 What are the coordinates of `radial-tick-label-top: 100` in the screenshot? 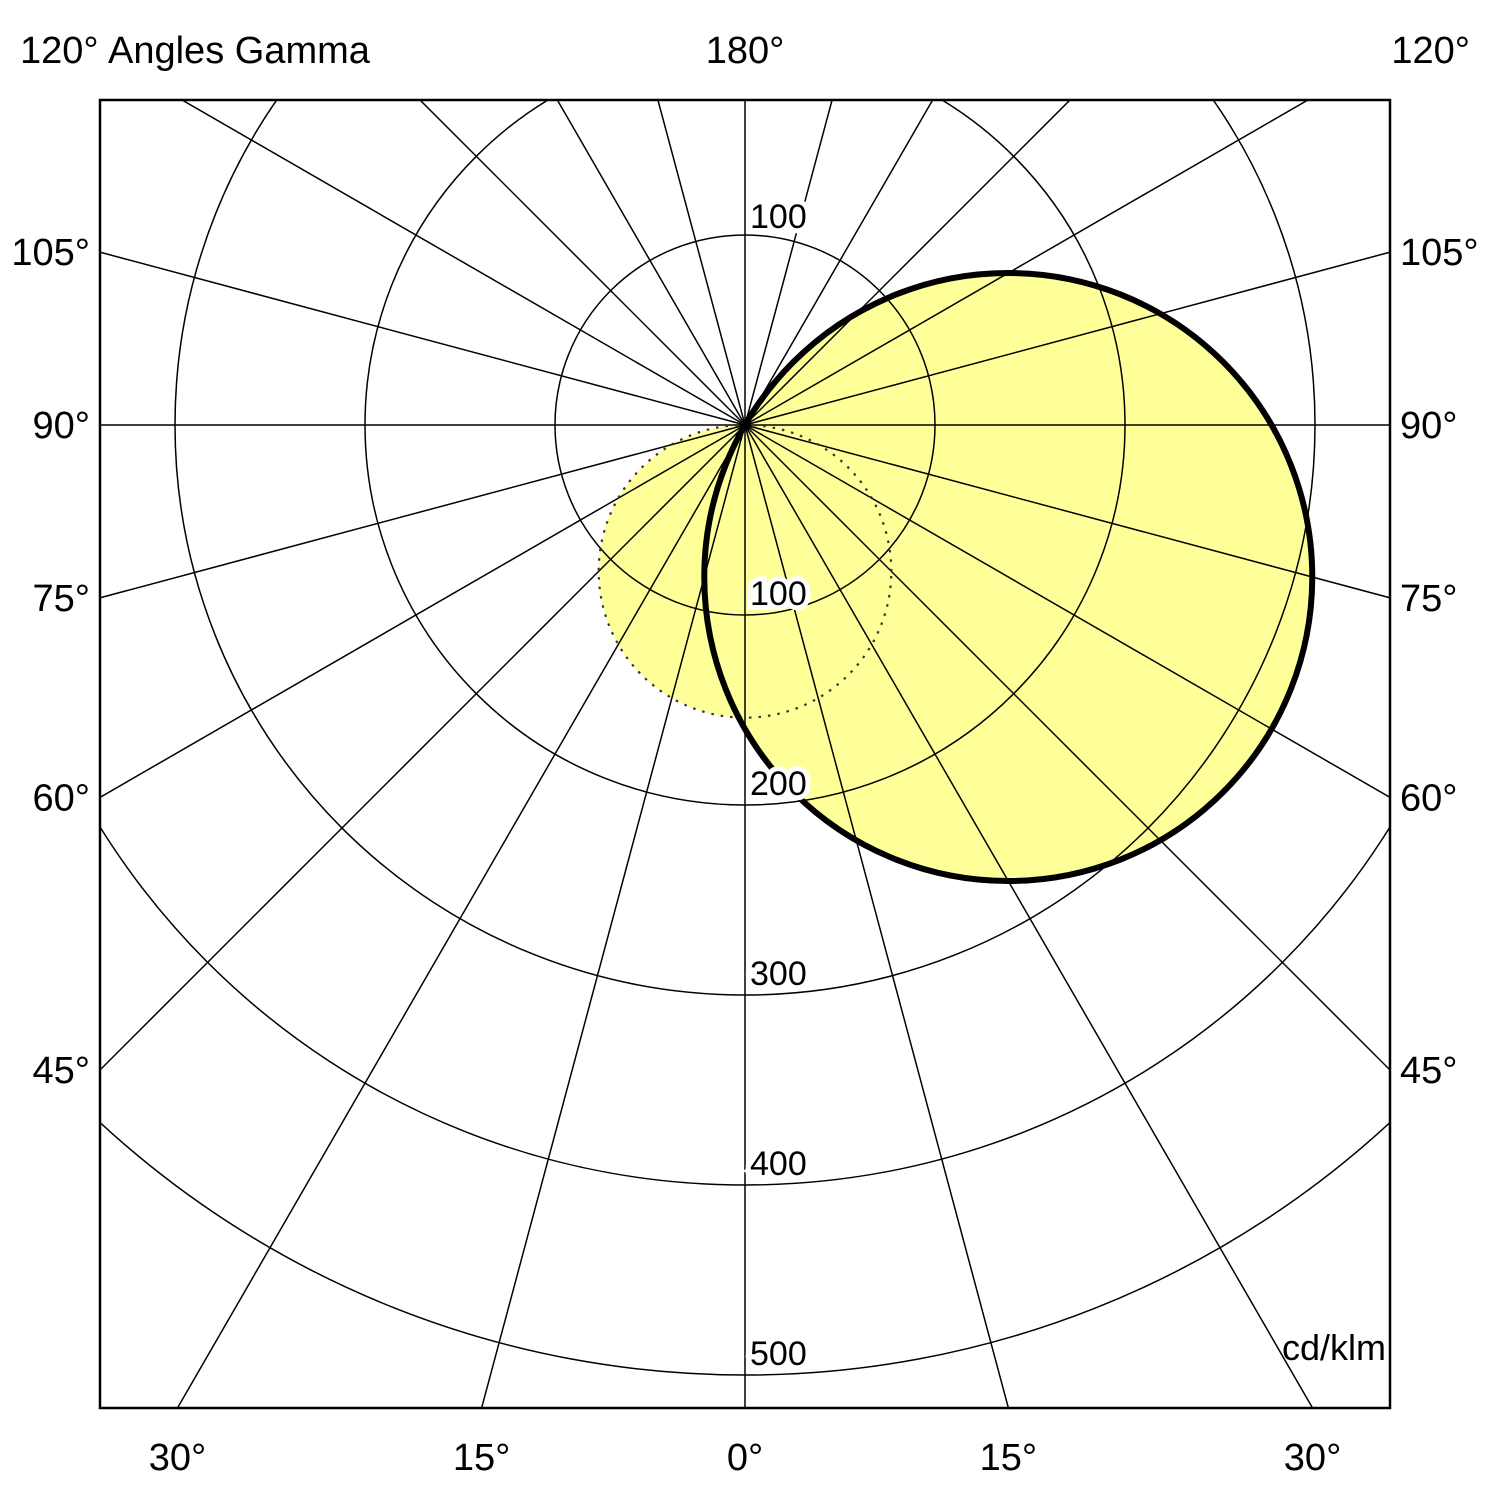 It's located at (778, 217).